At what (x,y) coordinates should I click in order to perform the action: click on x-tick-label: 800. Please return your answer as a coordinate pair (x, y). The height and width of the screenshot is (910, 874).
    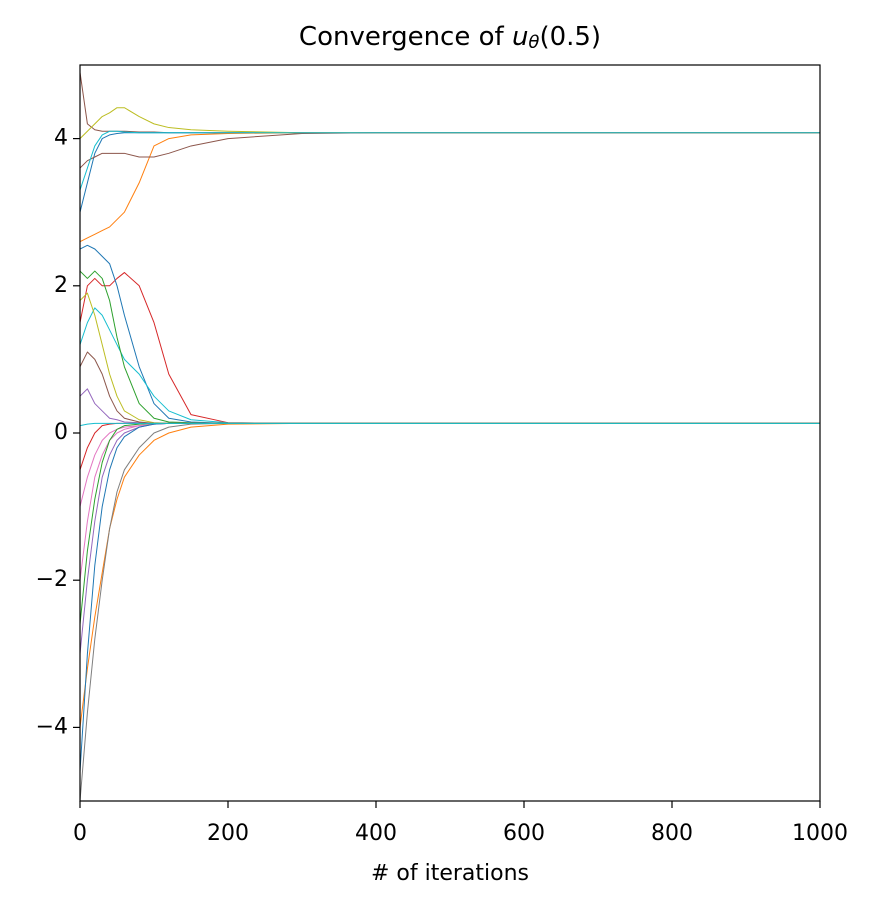
    Looking at the image, I should click on (672, 833).